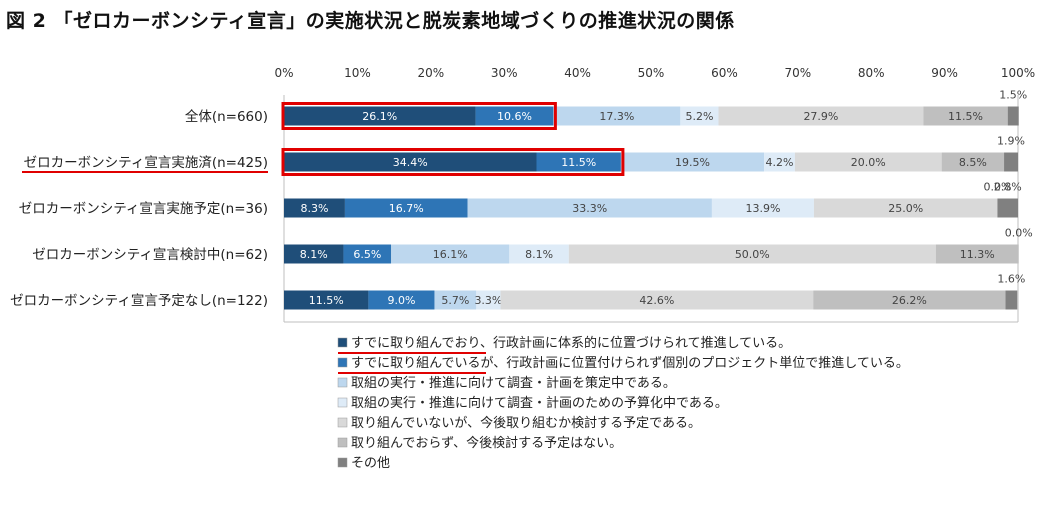  I want to click on data-label: 5.2%, so click(699, 116).